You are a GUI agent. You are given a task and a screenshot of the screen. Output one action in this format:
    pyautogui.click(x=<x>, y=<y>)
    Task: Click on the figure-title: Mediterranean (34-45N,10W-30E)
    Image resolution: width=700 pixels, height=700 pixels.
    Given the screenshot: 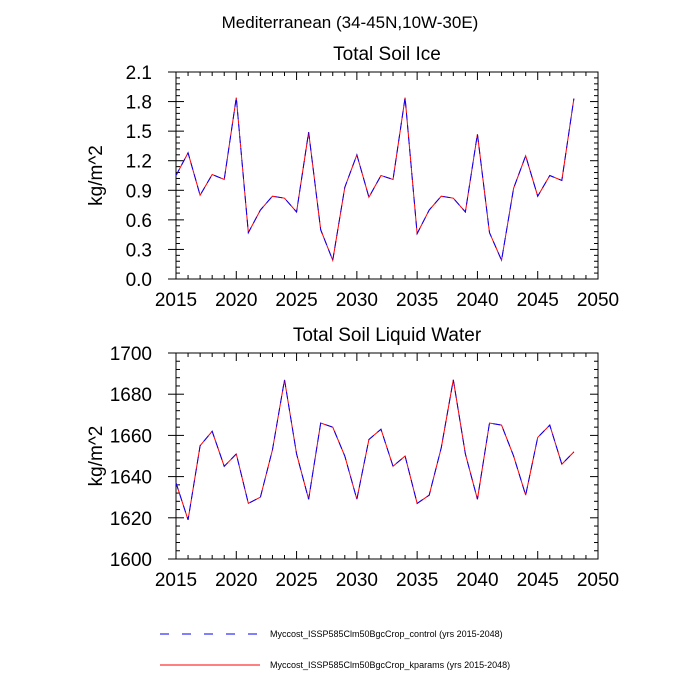 What is the action you would take?
    pyautogui.click(x=350, y=22)
    